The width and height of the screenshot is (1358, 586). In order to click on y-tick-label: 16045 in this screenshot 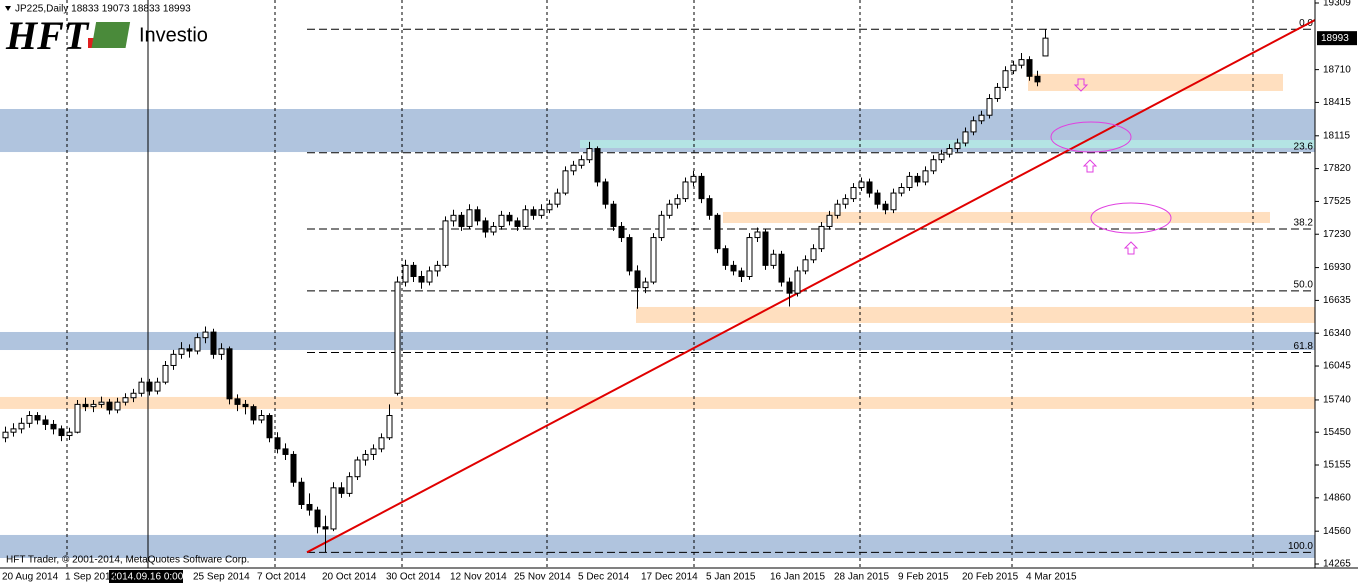, I will do `click(1337, 366)`.